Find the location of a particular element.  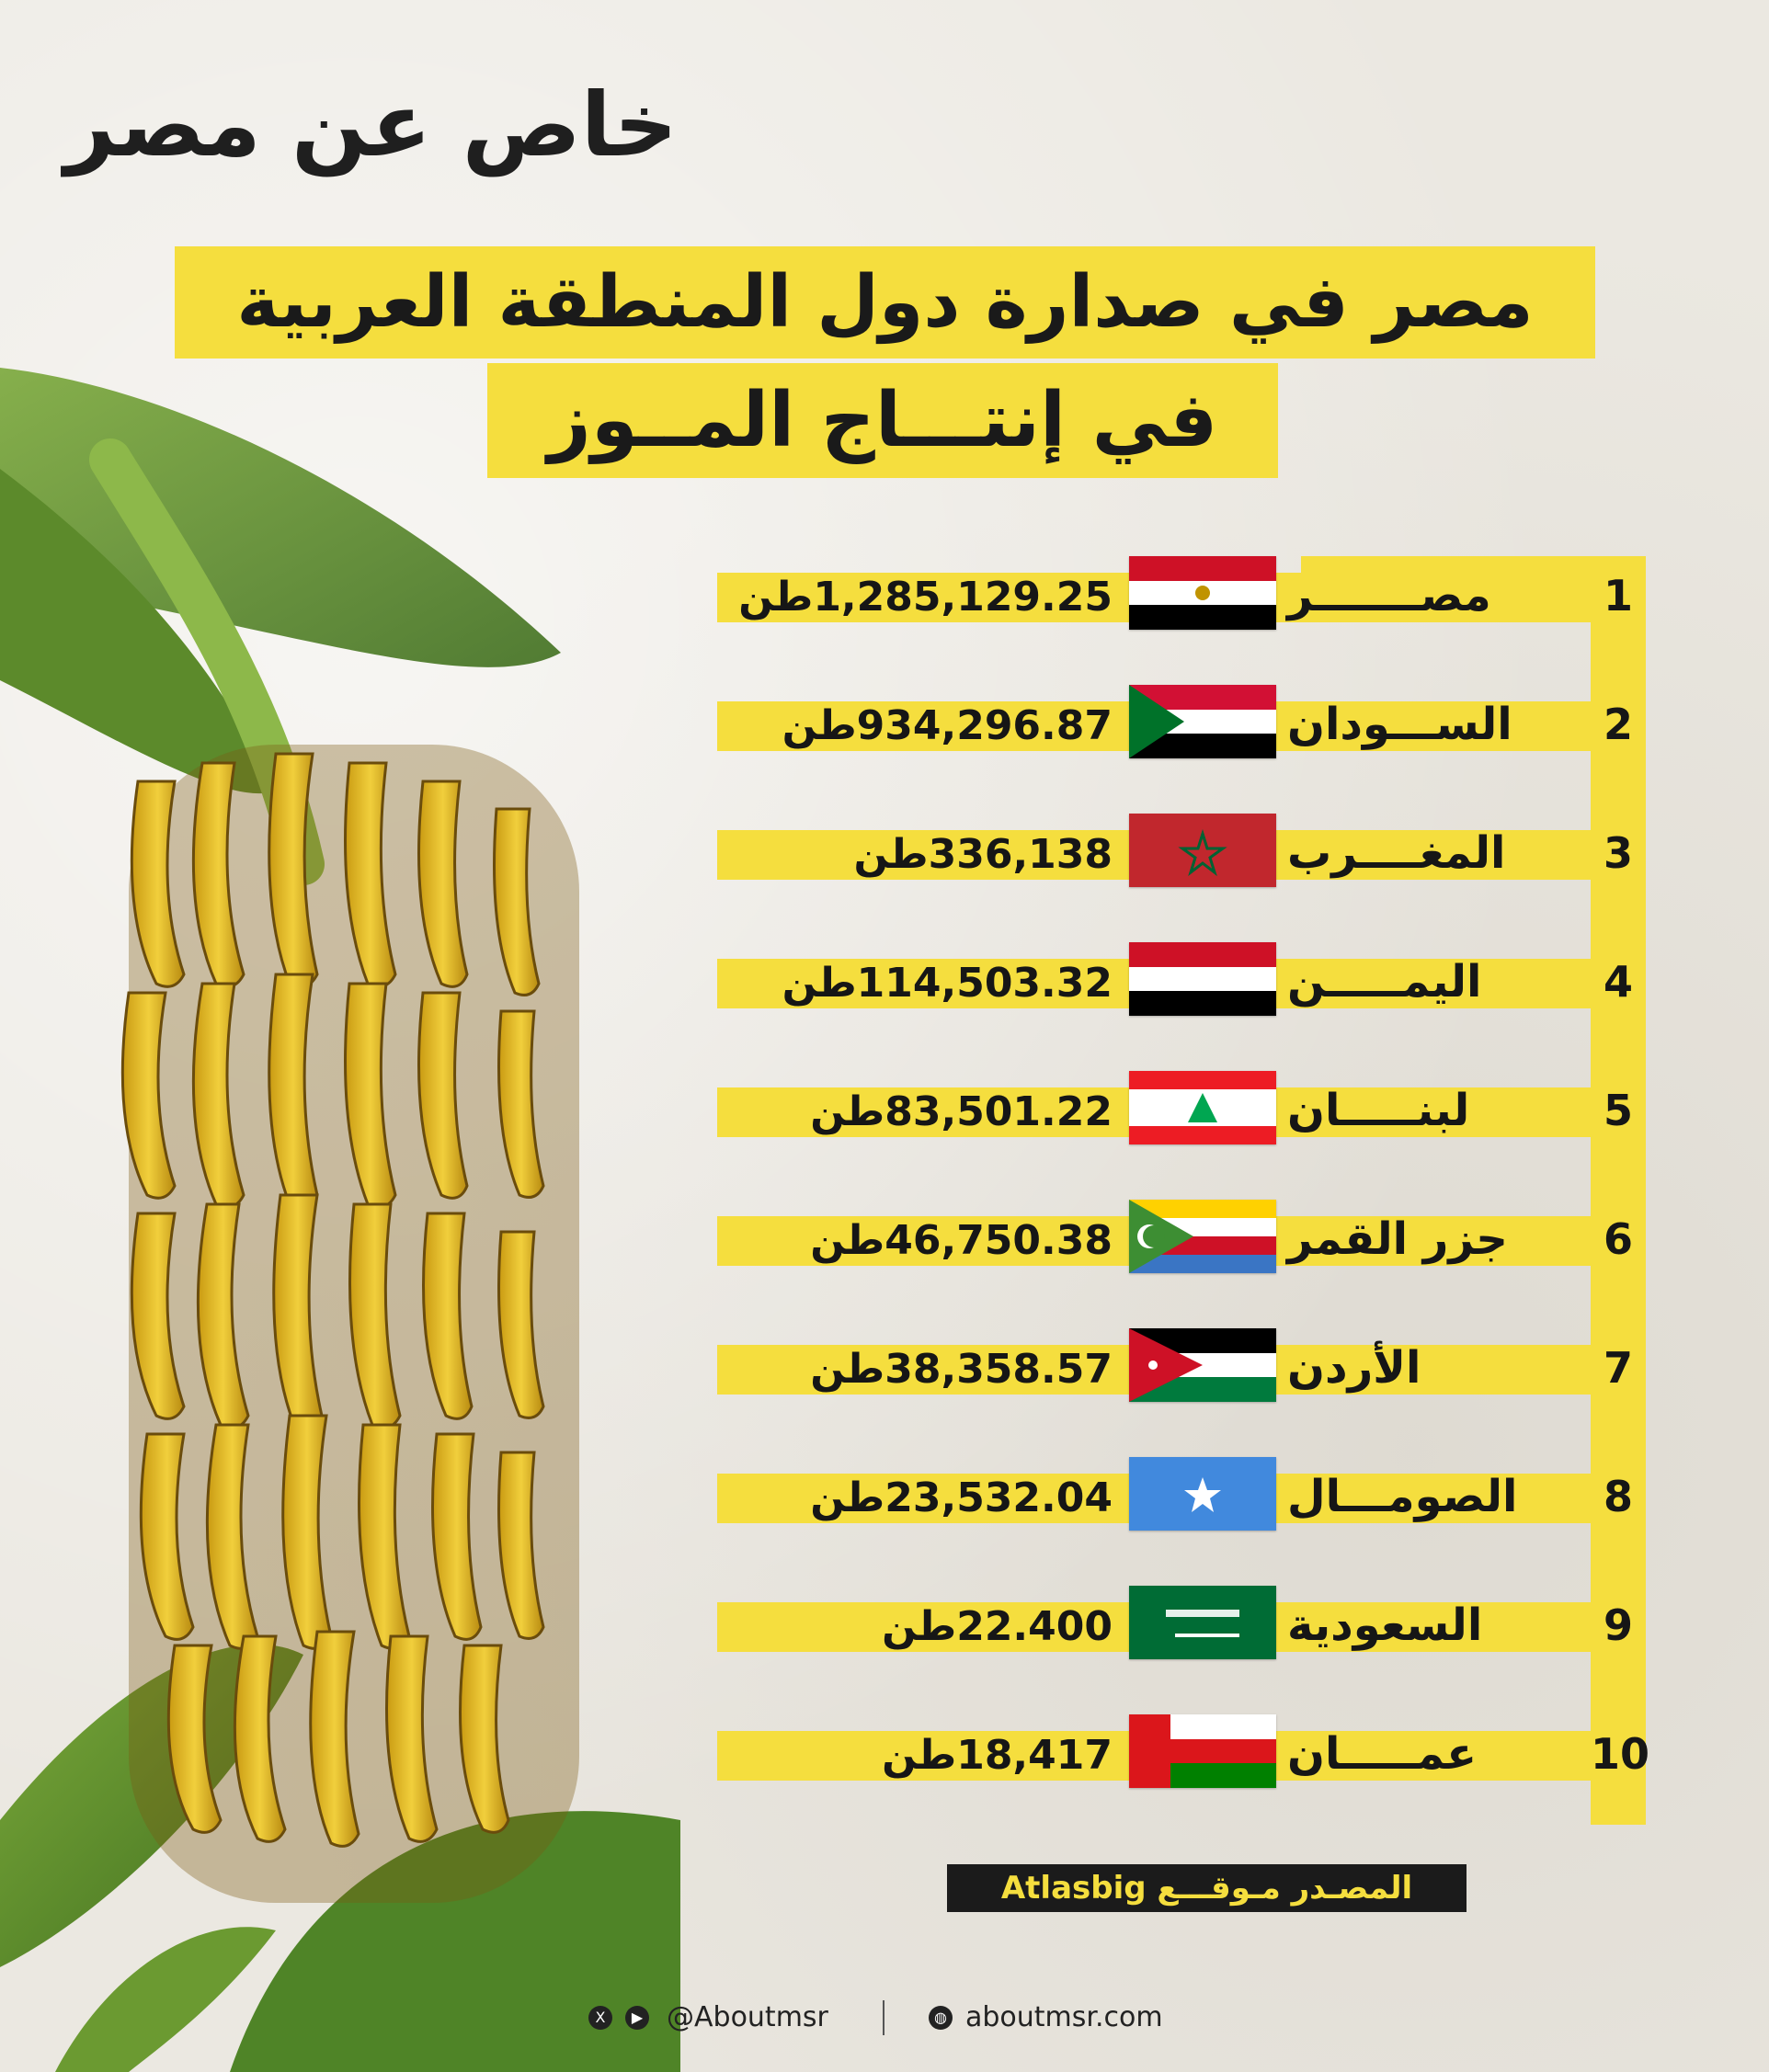

ranking-row: 1,285,129.25طن مصـــــــر 1 is located at coordinates (1181, 613).